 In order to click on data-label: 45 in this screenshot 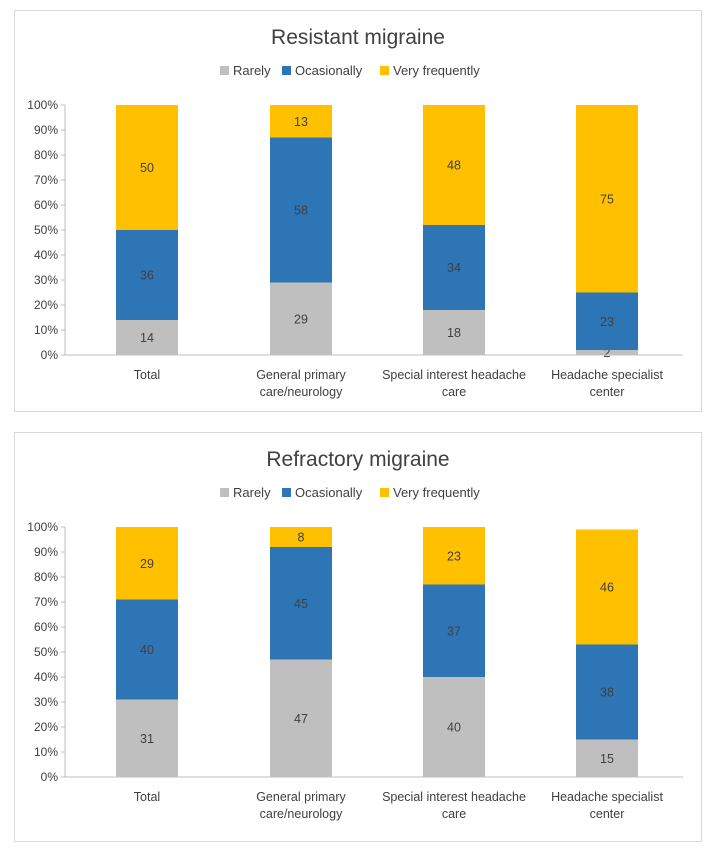, I will do `click(301, 604)`.